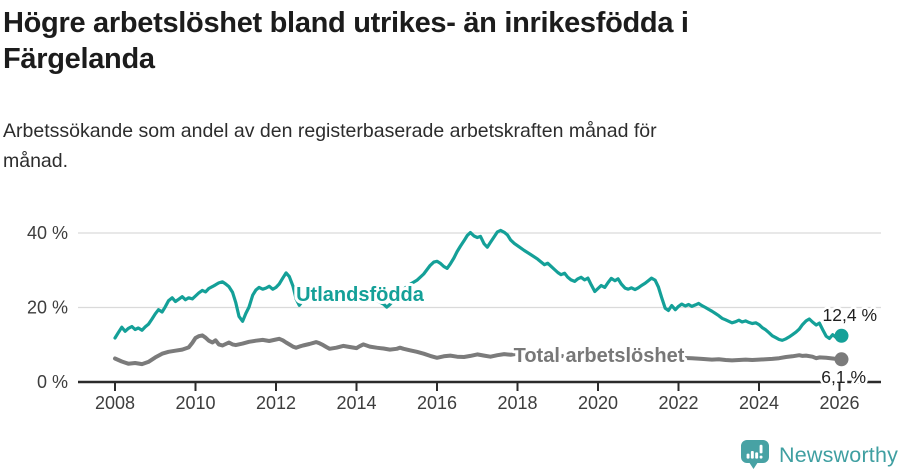 This screenshot has width=900, height=474. Describe the element at coordinates (598, 403) in the screenshot. I see `x-tick-label: 2020` at that location.